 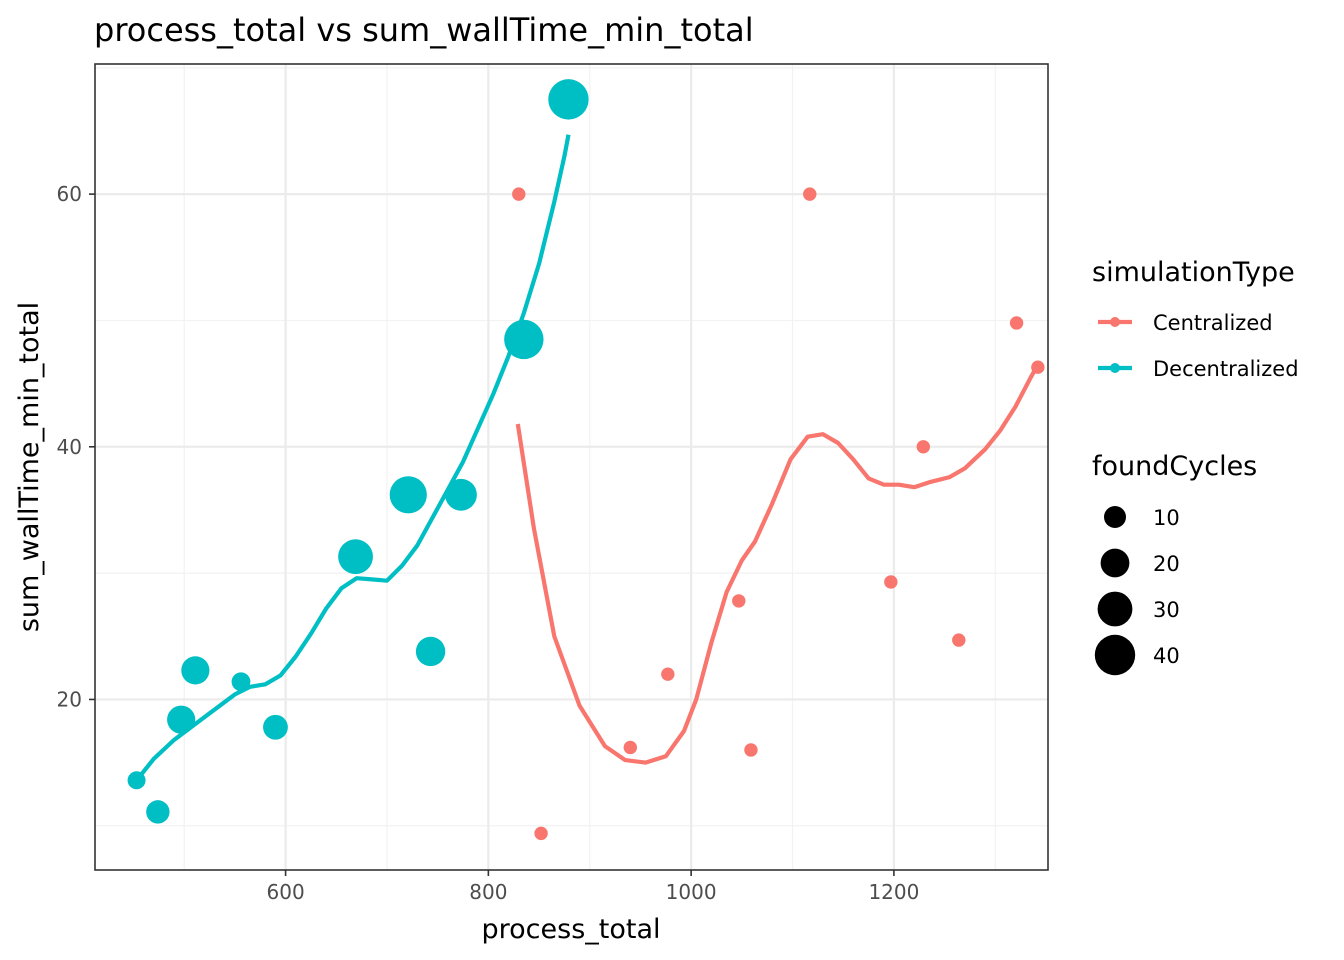 What do you see at coordinates (571, 929) in the screenshot?
I see `x-axis-title: process_total` at bounding box center [571, 929].